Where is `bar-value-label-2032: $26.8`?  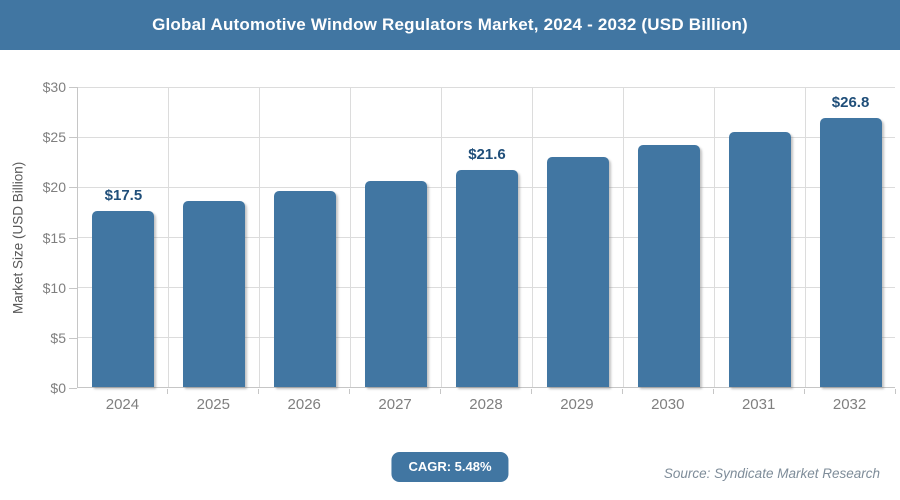 bar-value-label-2032: $26.8 is located at coordinates (850, 103).